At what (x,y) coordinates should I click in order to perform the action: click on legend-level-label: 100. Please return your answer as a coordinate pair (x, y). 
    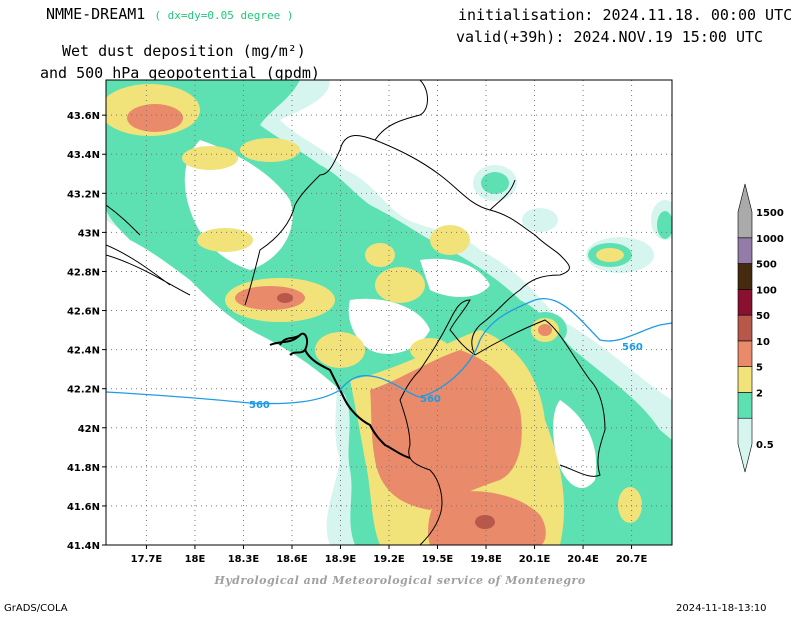
    Looking at the image, I should click on (766, 290).